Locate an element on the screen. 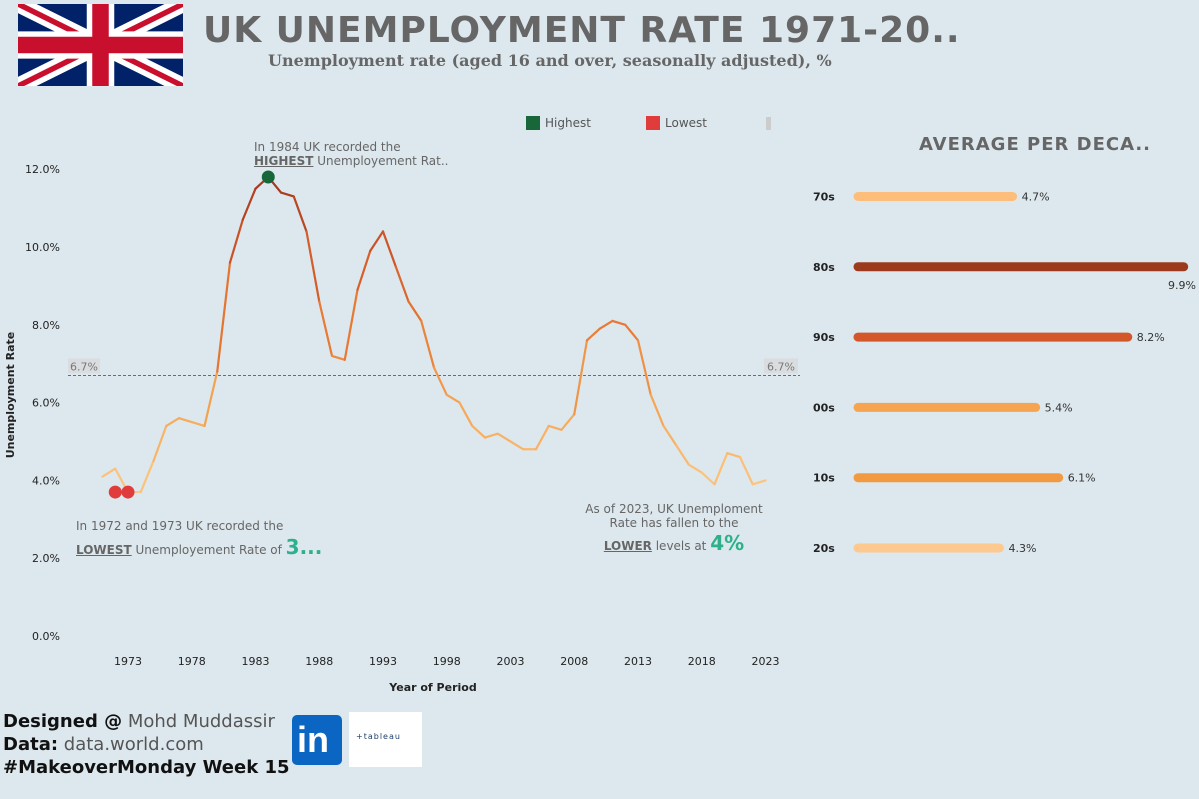  x-tick-label: 2003 is located at coordinates (511, 661).